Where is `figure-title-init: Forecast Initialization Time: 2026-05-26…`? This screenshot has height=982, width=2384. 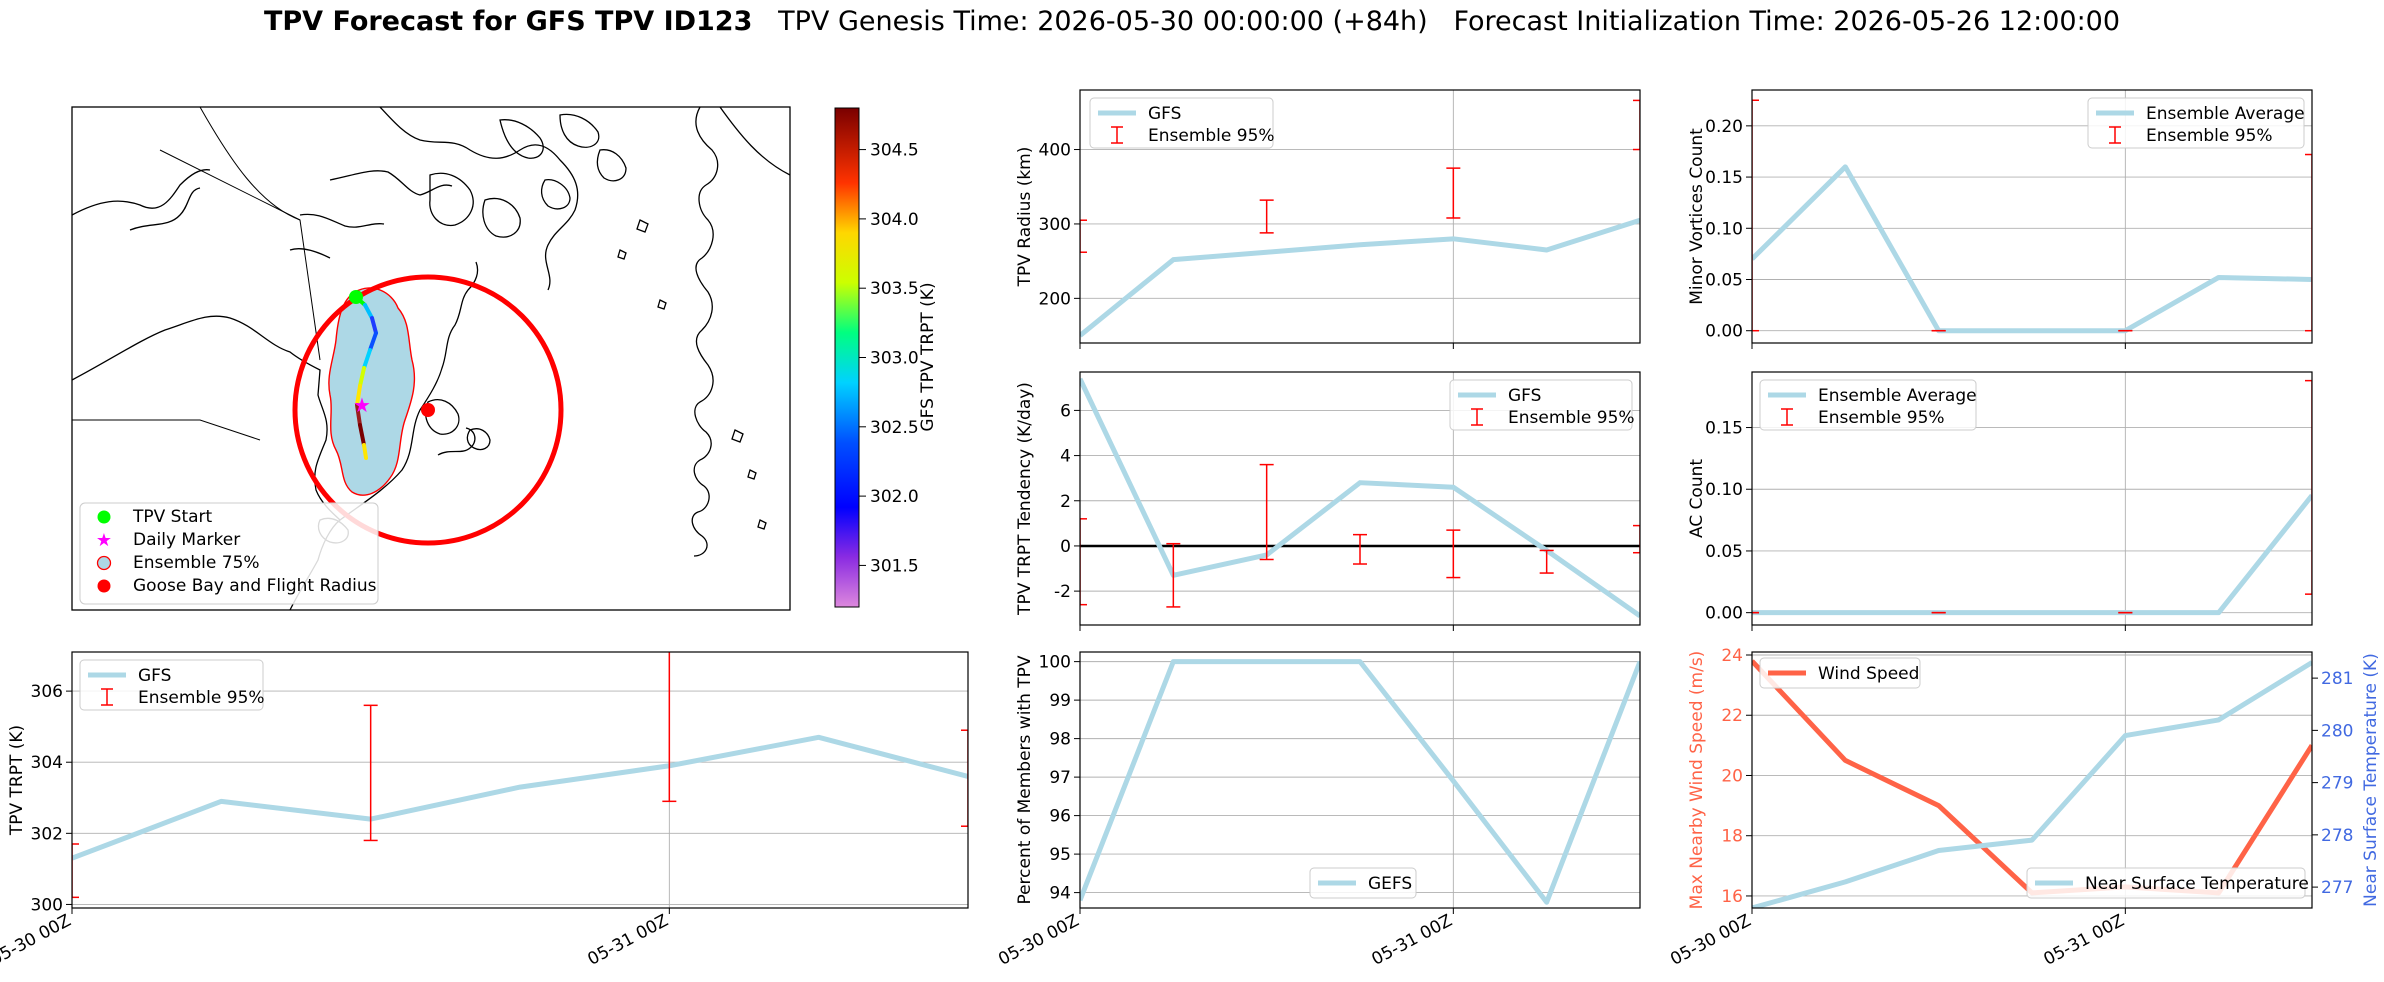
figure-title-init: Forecast Initialization Time: 2026-05-26… is located at coordinates (1787, 21).